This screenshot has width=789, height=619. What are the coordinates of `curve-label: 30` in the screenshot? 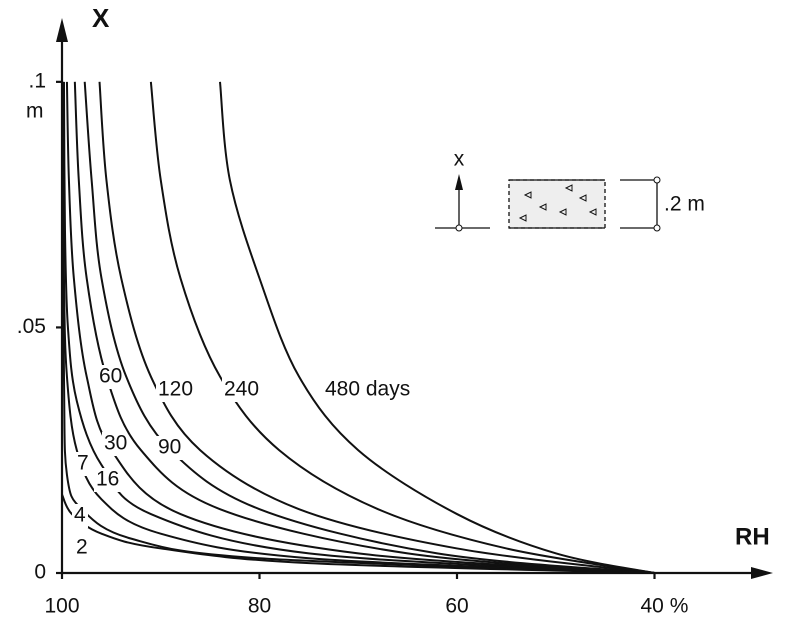 It's located at (115, 443).